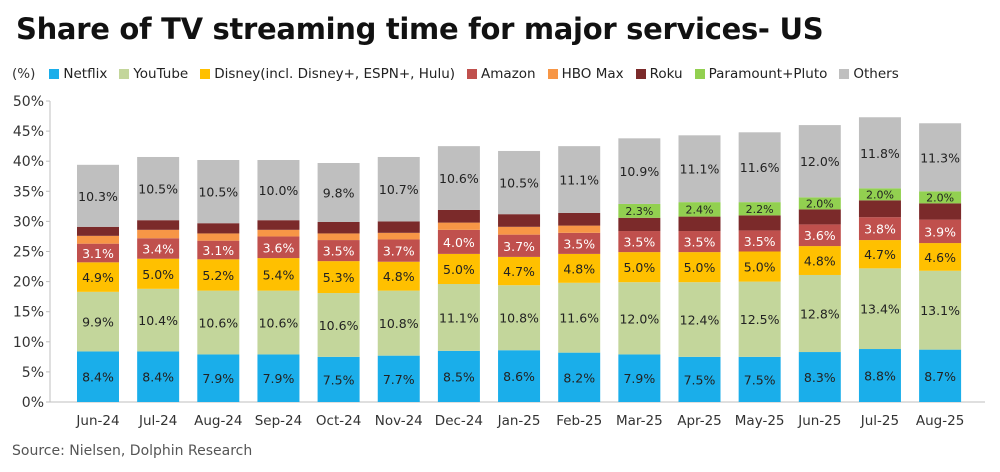 This screenshot has height=472, width=1000. I want to click on x-tick-label: Jul-24, so click(157, 421).